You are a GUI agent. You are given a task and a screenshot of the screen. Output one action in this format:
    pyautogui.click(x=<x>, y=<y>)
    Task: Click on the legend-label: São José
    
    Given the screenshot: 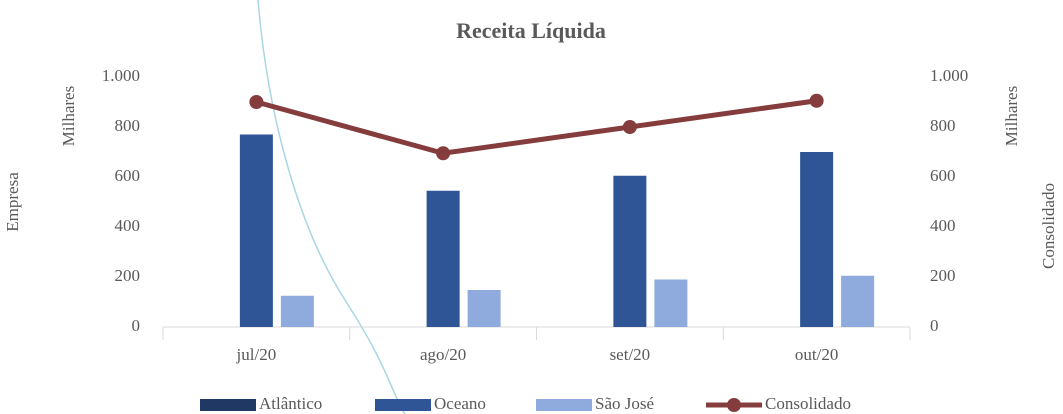 What is the action you would take?
    pyautogui.click(x=624, y=403)
    